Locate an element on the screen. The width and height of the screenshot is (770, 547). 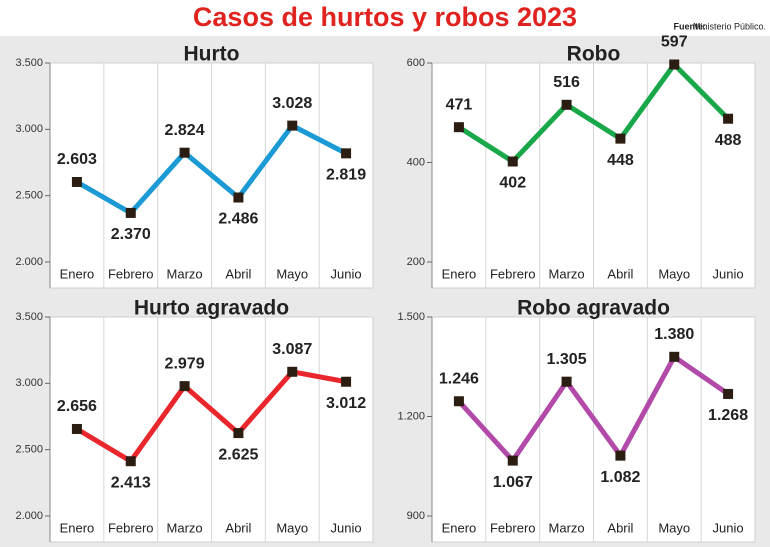
data-label: 402 is located at coordinates (512, 183).